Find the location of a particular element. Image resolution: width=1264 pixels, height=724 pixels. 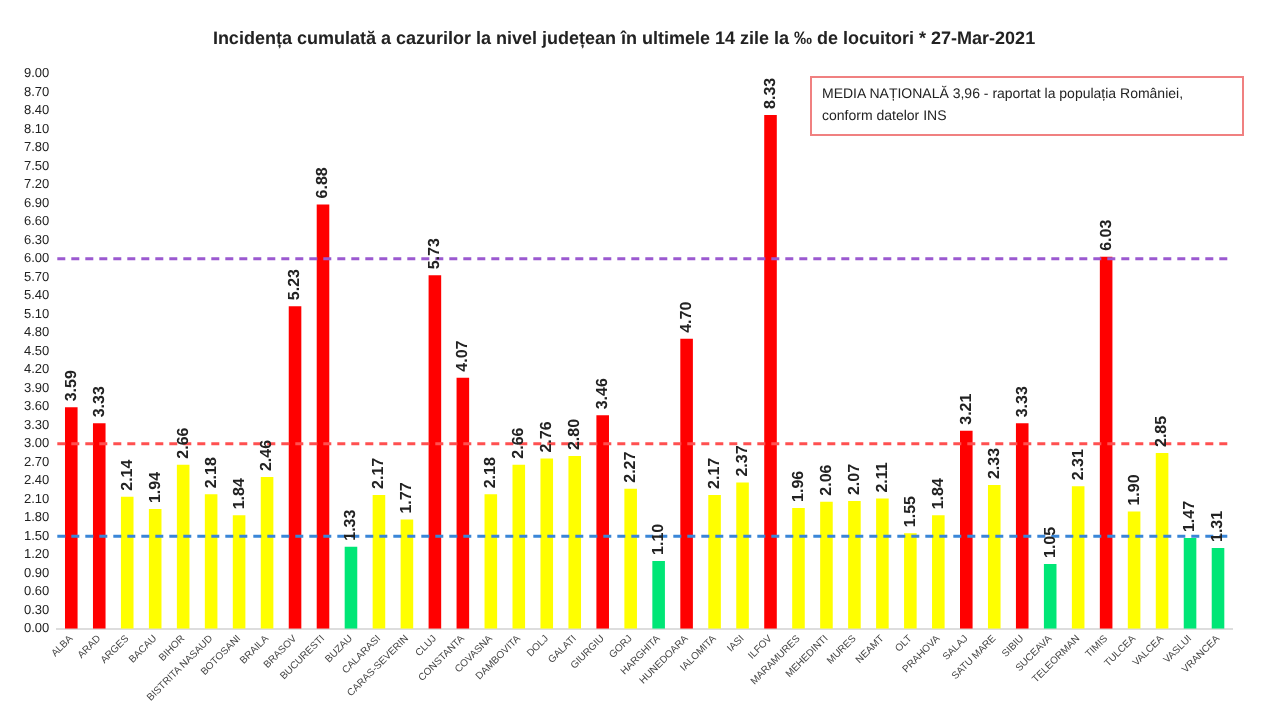

data-label: 2.07 is located at coordinates (853, 479).